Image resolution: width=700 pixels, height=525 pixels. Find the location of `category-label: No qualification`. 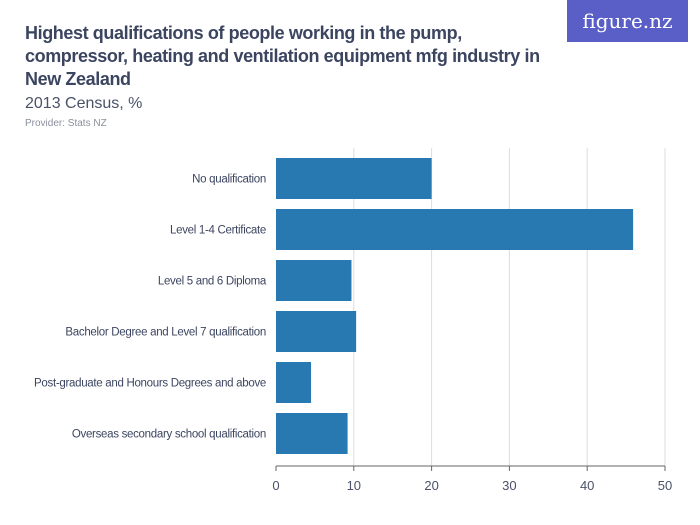

category-label: No qualification is located at coordinates (229, 180).